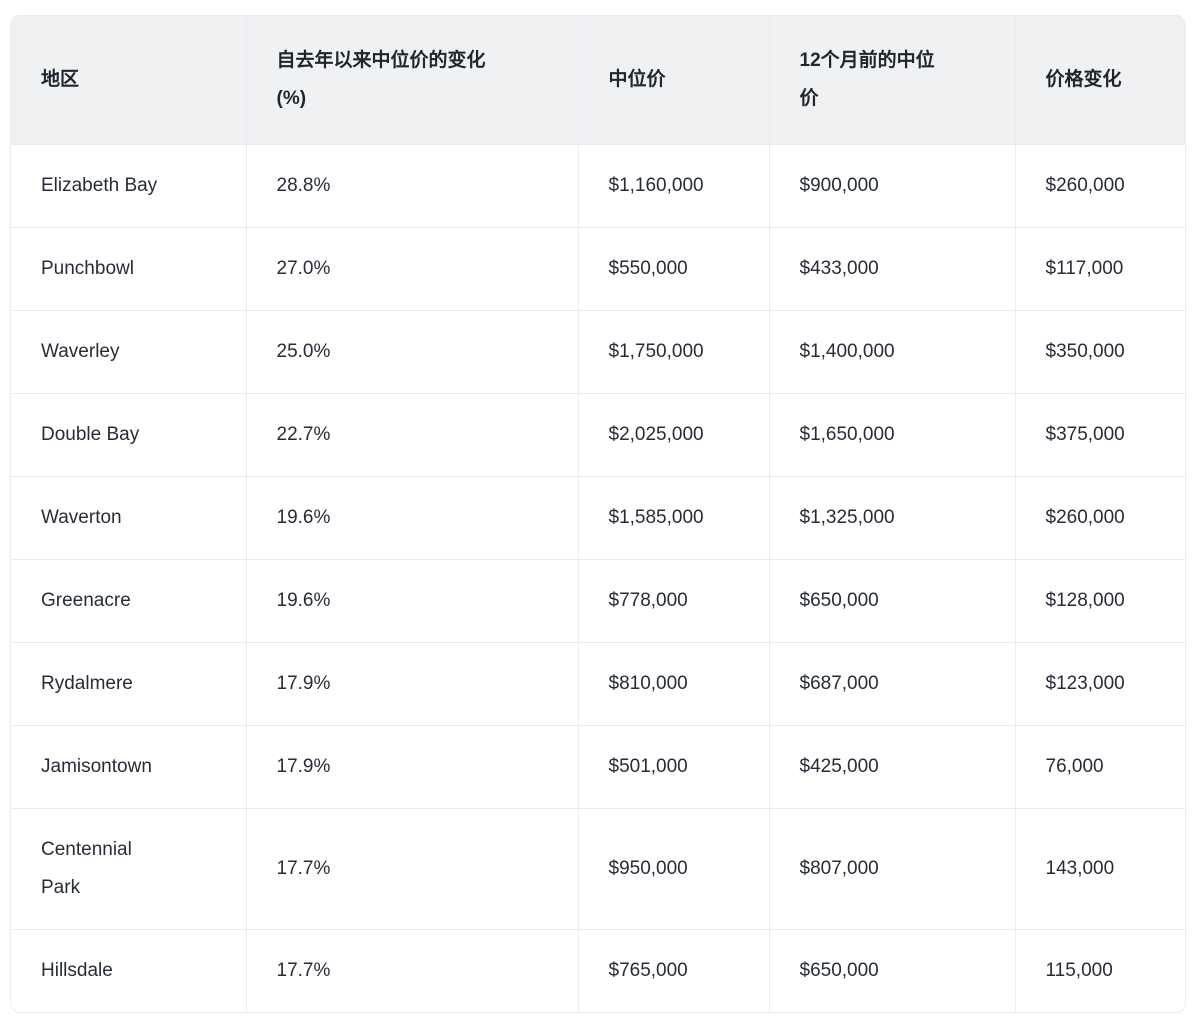 This screenshot has width=1196, height=1028. I want to click on cell-region: Waverton, so click(129, 518).